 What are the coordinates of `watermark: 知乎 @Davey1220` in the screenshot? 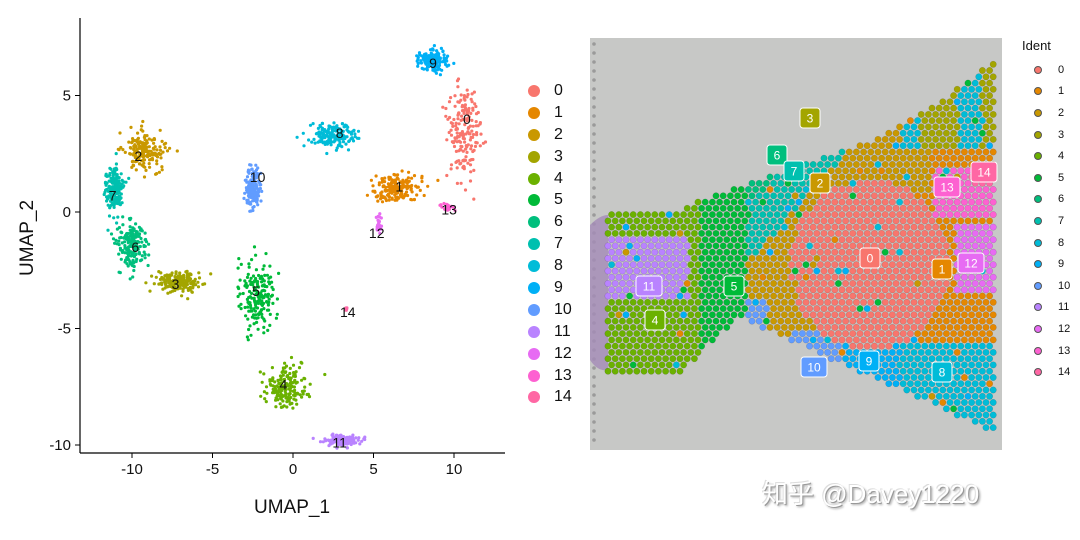 It's located at (871, 494).